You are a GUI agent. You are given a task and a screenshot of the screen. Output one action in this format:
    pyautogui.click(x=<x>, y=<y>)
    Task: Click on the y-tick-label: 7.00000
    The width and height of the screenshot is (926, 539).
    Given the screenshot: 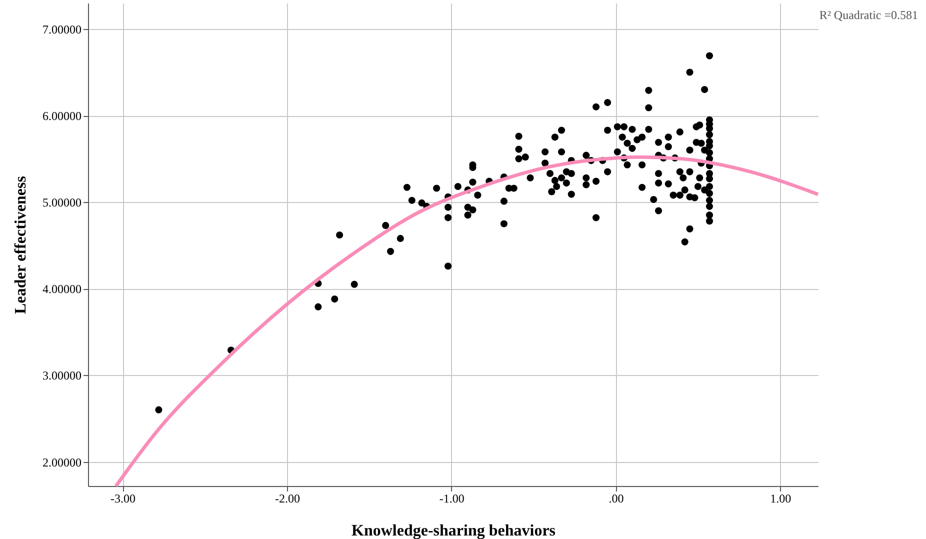 What is the action you would take?
    pyautogui.click(x=62, y=29)
    